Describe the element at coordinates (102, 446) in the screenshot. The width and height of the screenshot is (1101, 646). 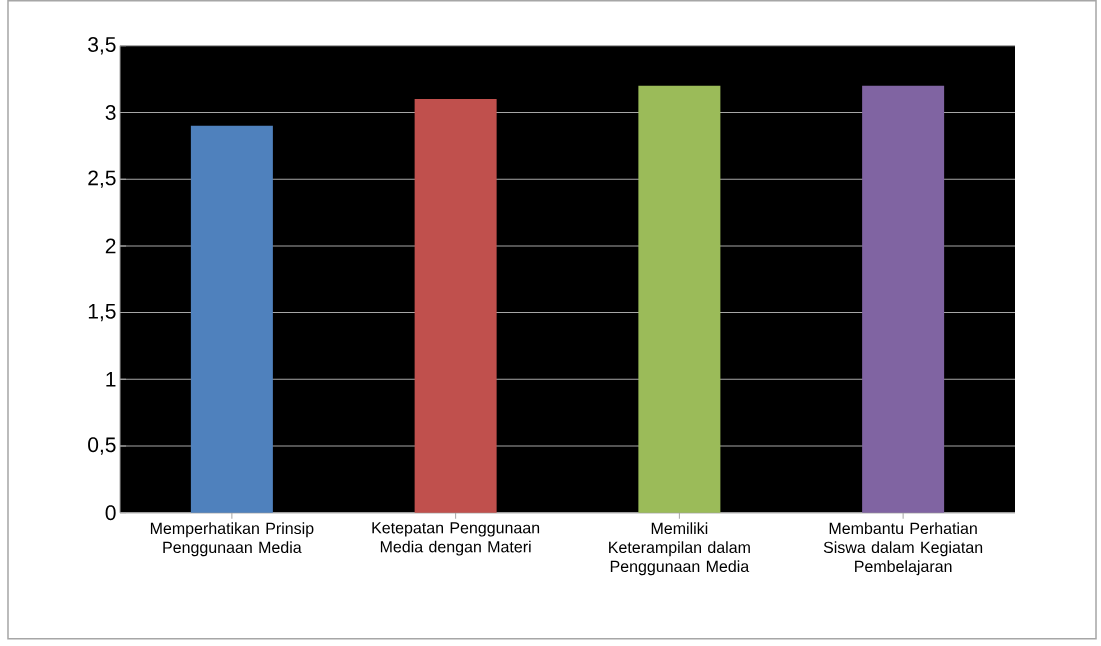
I see `y-tick-label: 0,5` at that location.